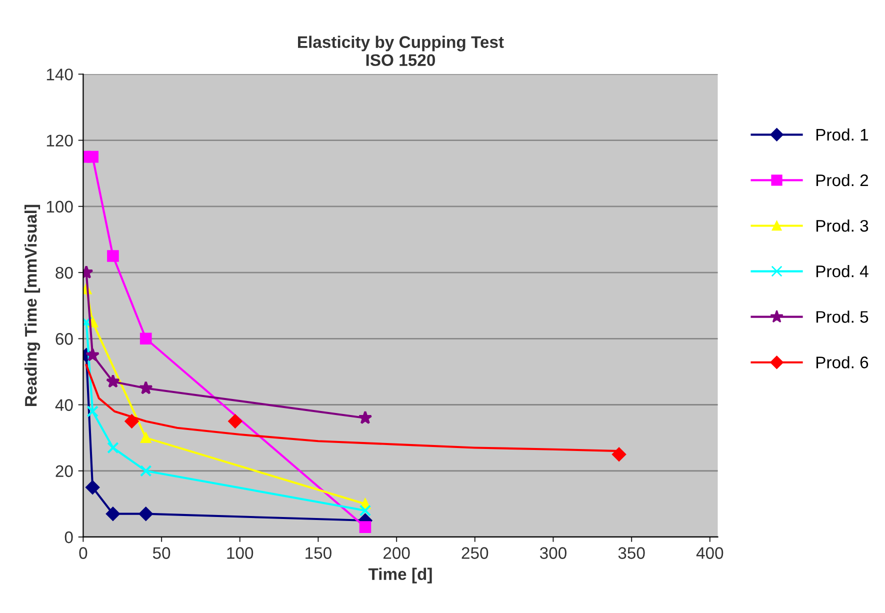 This screenshot has width=885, height=613. Describe the element at coordinates (400, 576) in the screenshot. I see `x-axis-title: Time [d]` at that location.